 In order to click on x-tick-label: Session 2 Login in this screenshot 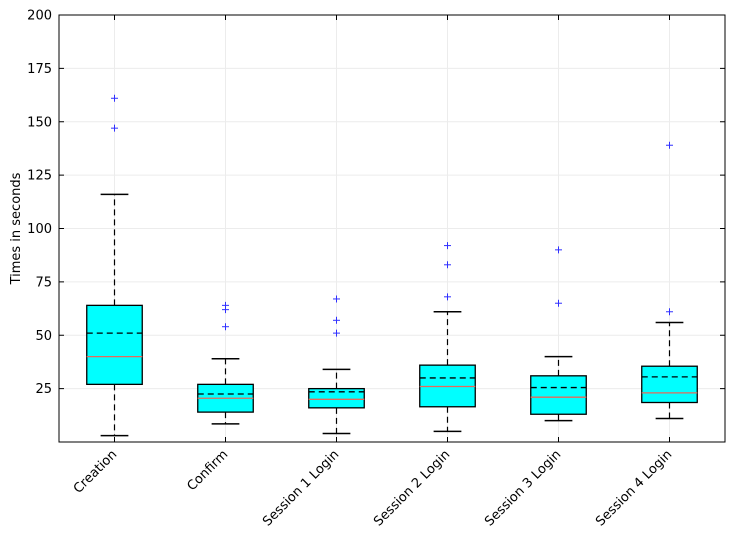, I will do `click(412, 488)`.